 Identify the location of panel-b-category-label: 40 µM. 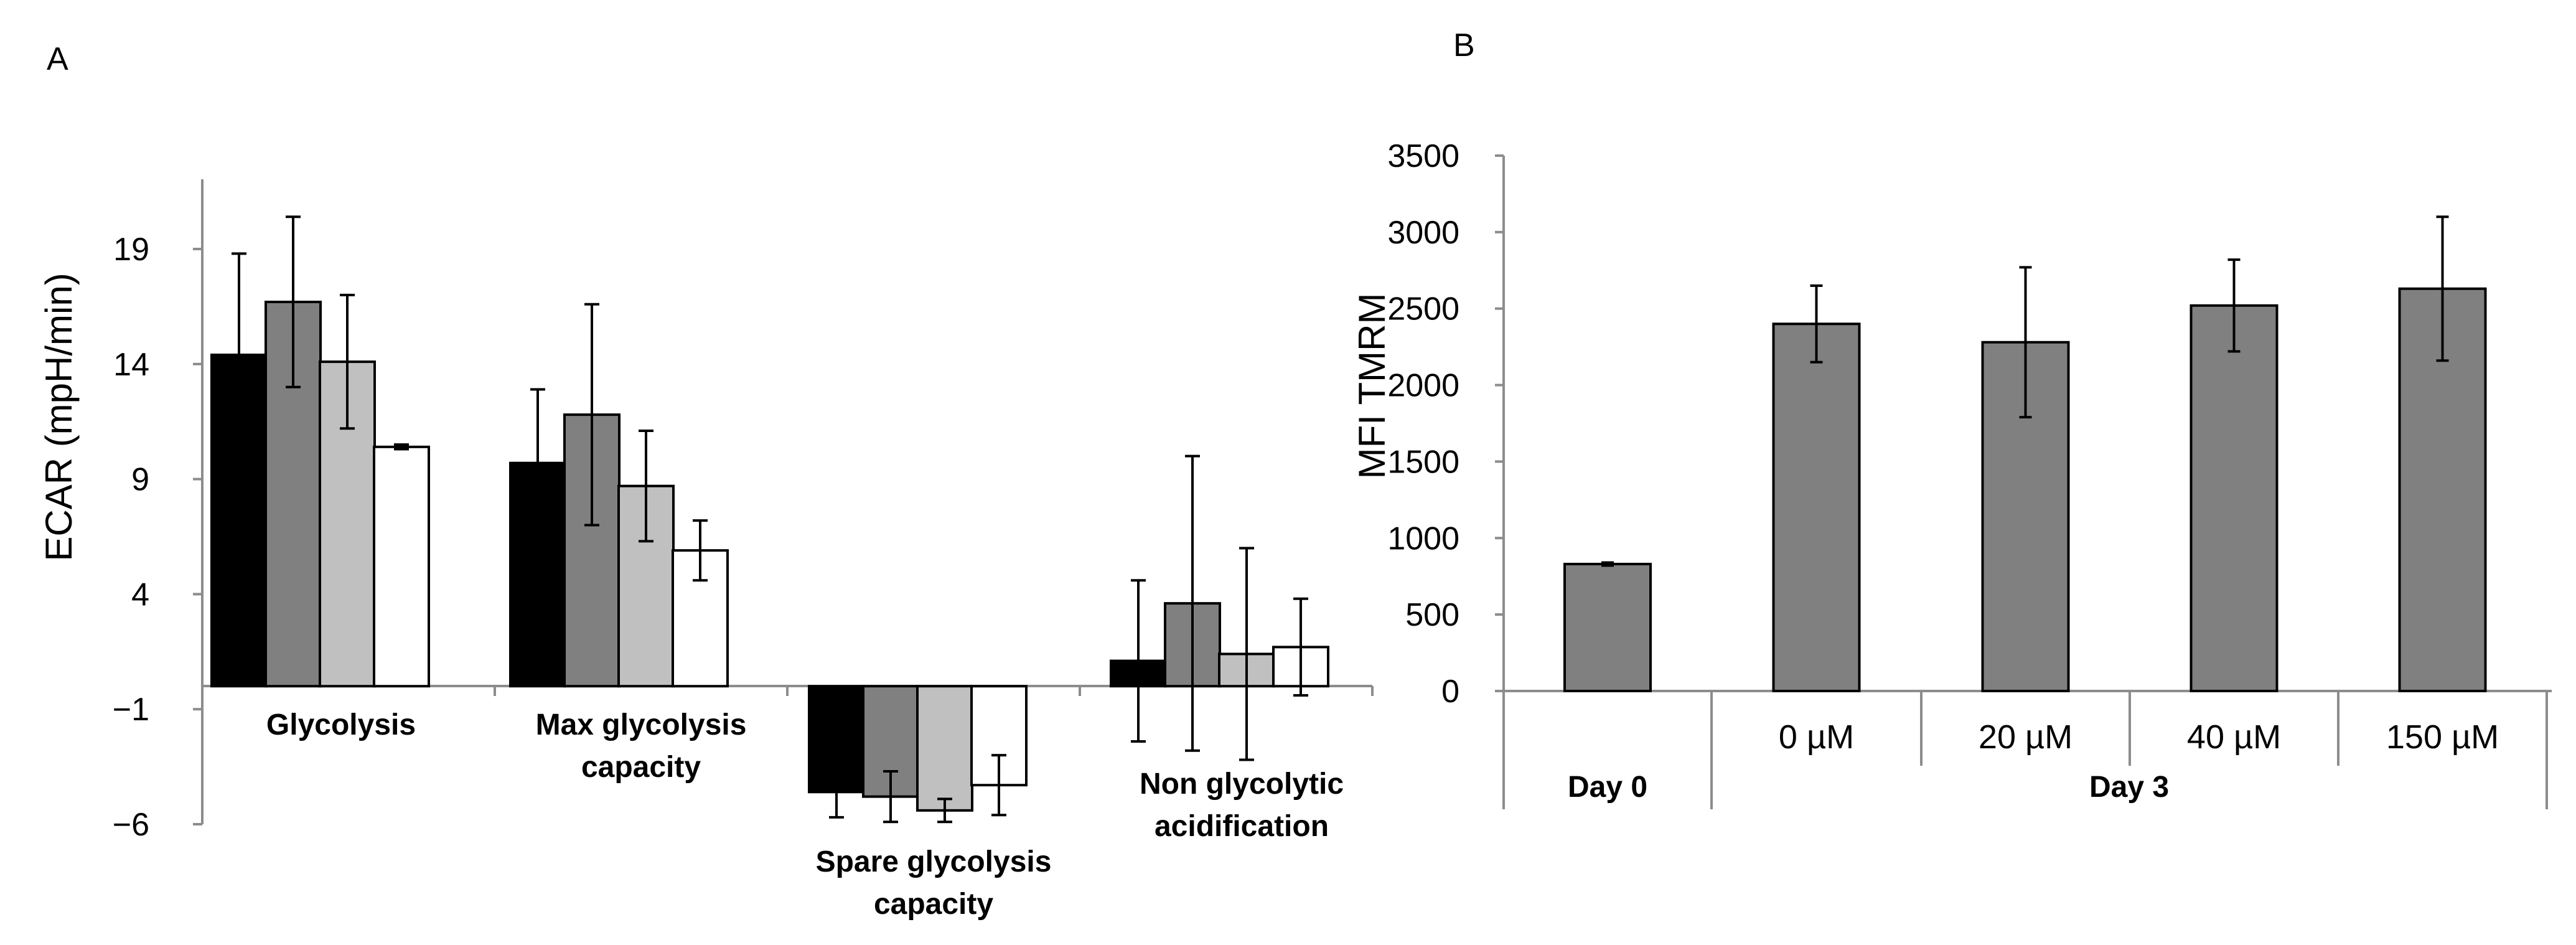
(2234, 737).